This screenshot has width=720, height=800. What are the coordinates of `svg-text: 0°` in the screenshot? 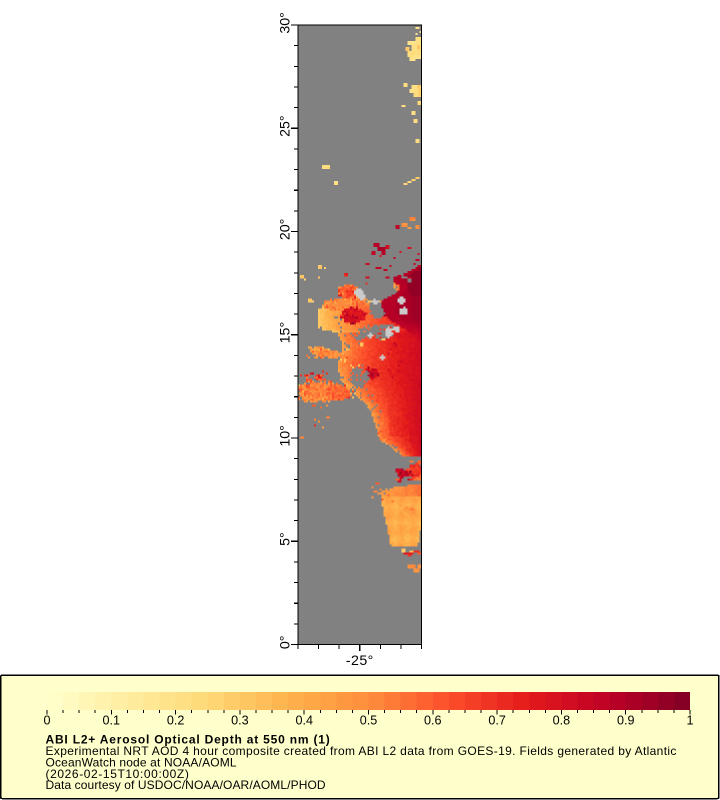 It's located at (285, 643).